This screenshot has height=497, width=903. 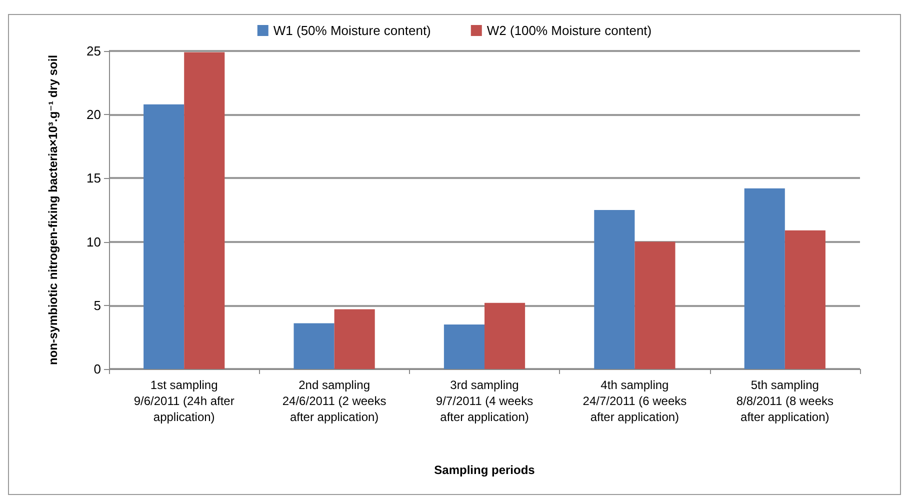 What do you see at coordinates (485, 470) in the screenshot?
I see `x-axis-title: Sampling periods` at bounding box center [485, 470].